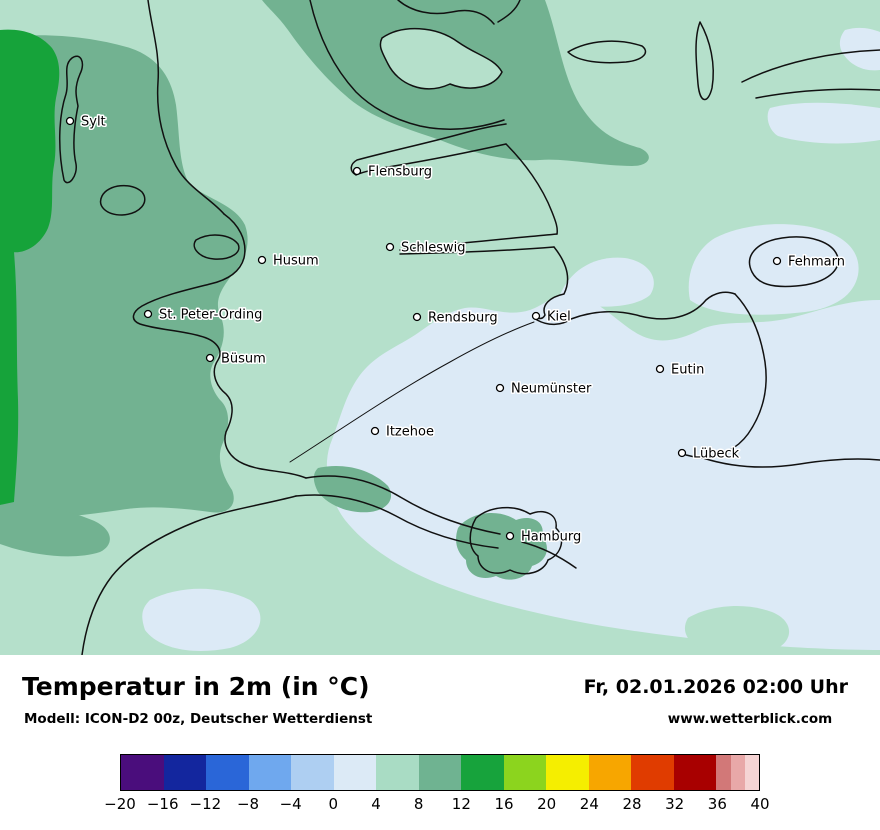 This screenshot has width=880, height=830. I want to click on aeroe-island-coastline, so click(607, 52).